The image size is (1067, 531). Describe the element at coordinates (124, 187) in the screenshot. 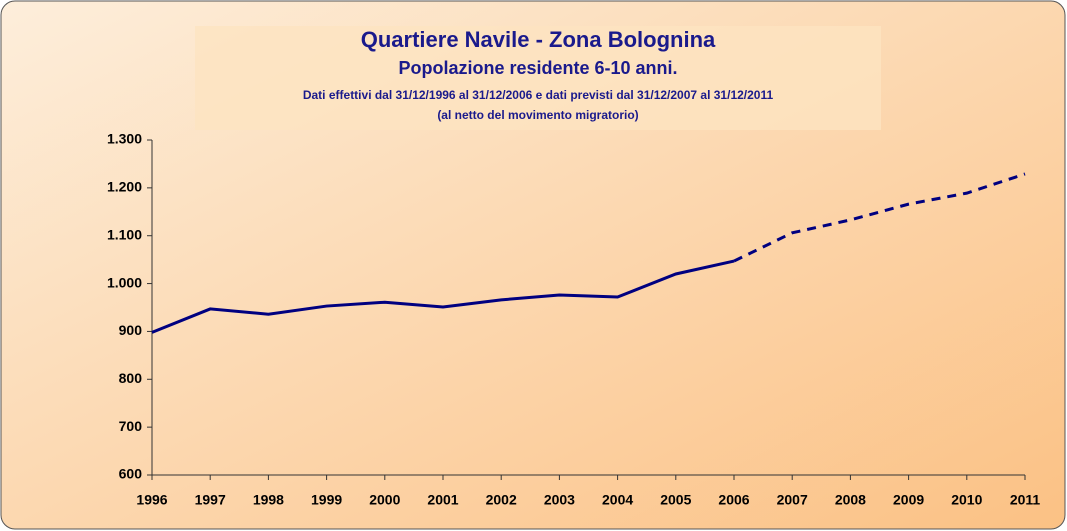

I see `y-tick-label: 1.200` at that location.